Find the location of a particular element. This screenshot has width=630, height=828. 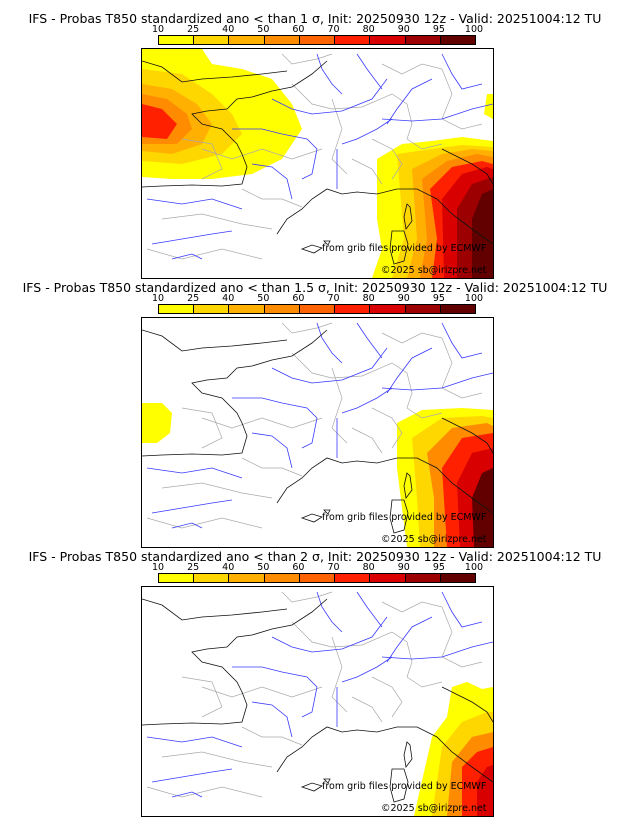

colorbar-tick-label: 40 is located at coordinates (228, 29).